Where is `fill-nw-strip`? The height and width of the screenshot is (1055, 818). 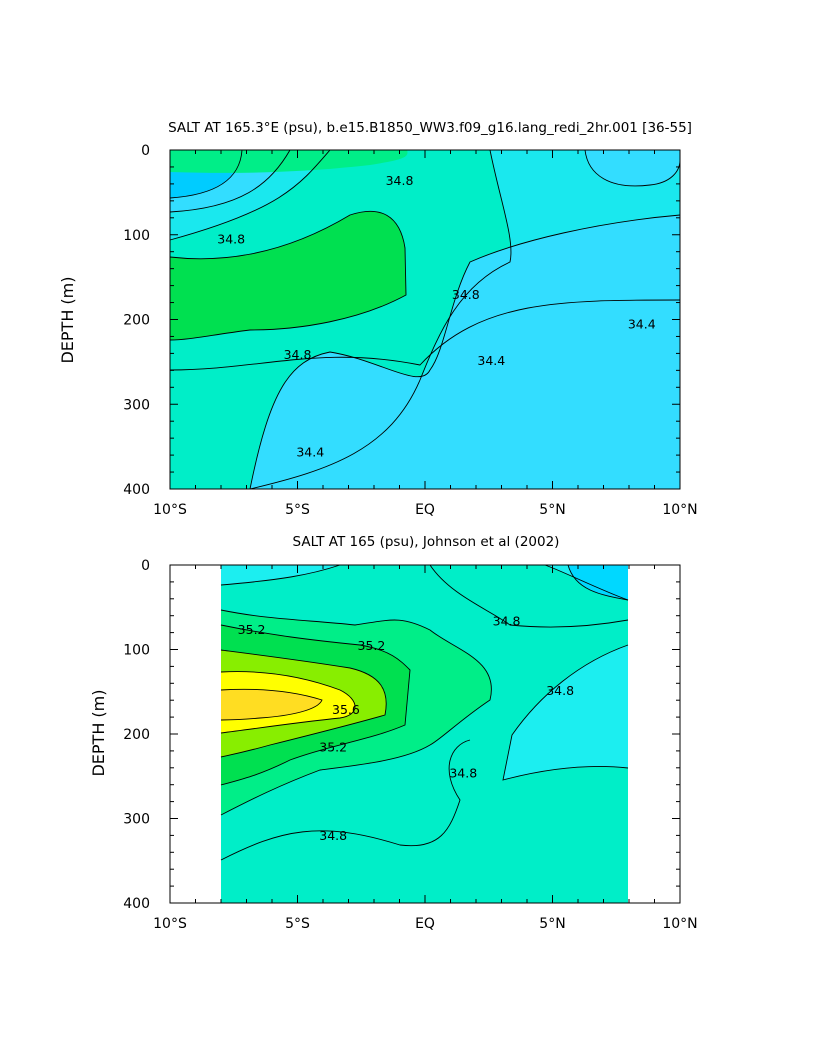
fill-nw-strip is located at coordinates (280, 575).